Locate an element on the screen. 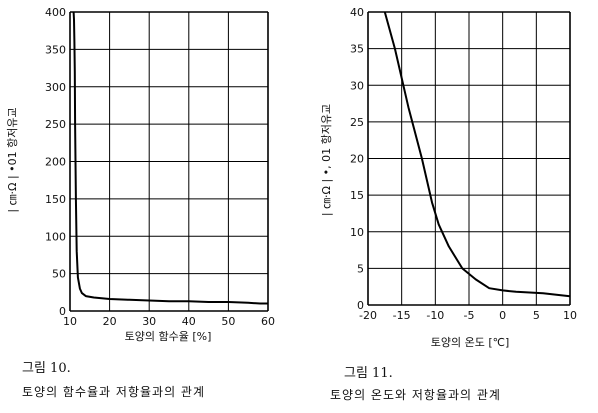  y-tick-label: 100 is located at coordinates (55, 236).